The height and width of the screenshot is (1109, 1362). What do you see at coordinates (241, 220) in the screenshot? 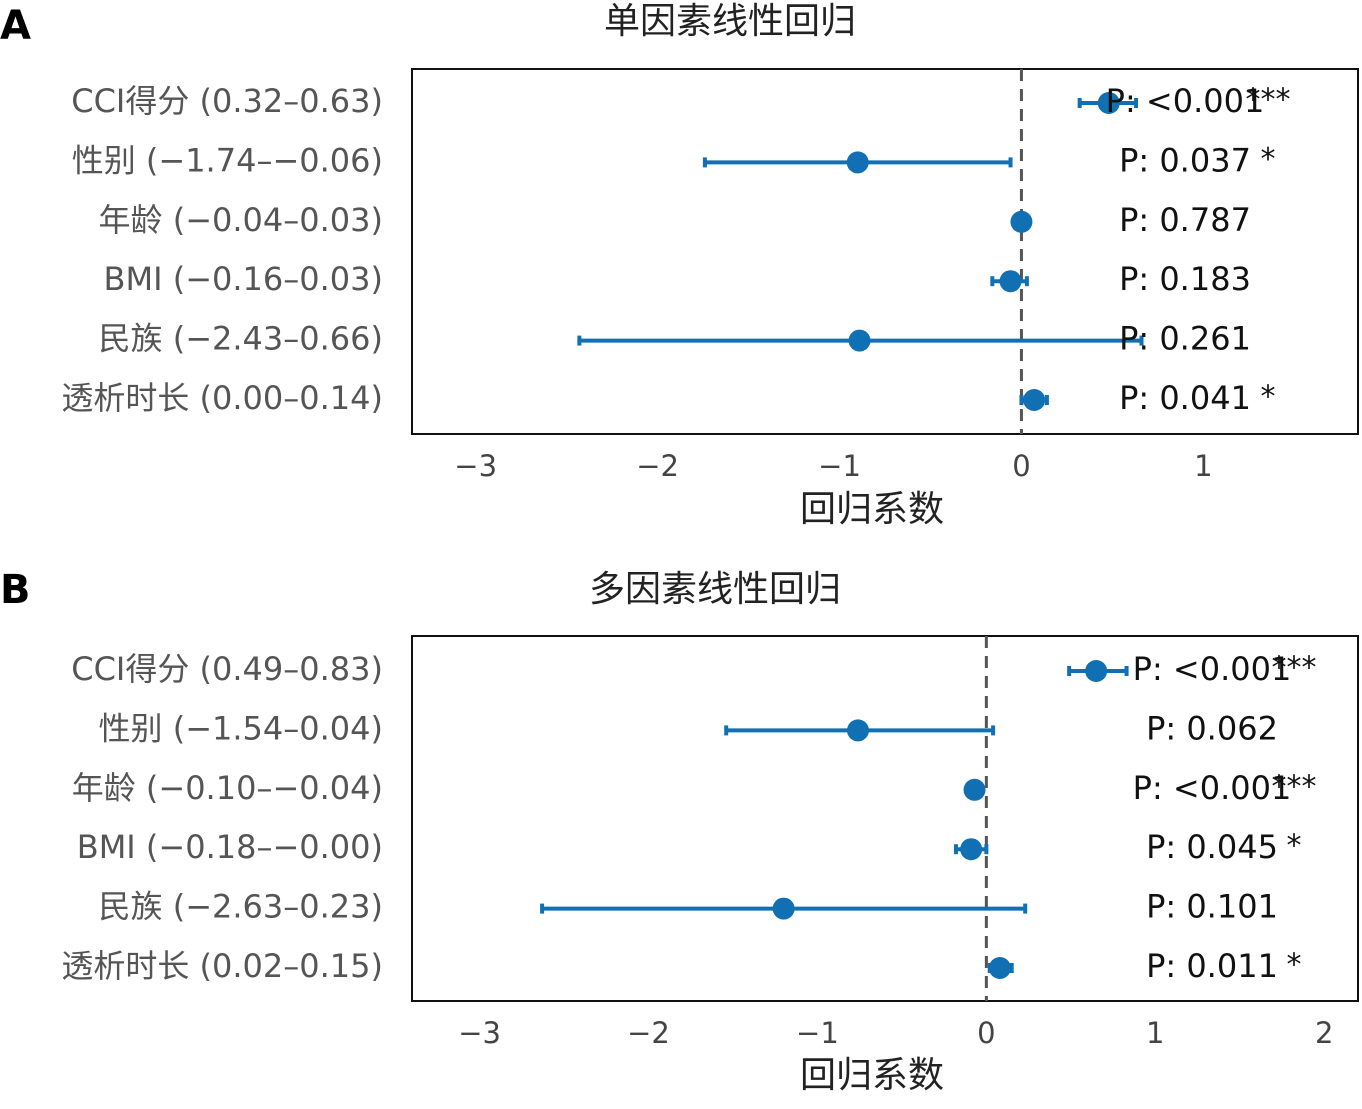
I see `panel-a-row-label: 年龄 (−0.04–0.03)` at bounding box center [241, 220].